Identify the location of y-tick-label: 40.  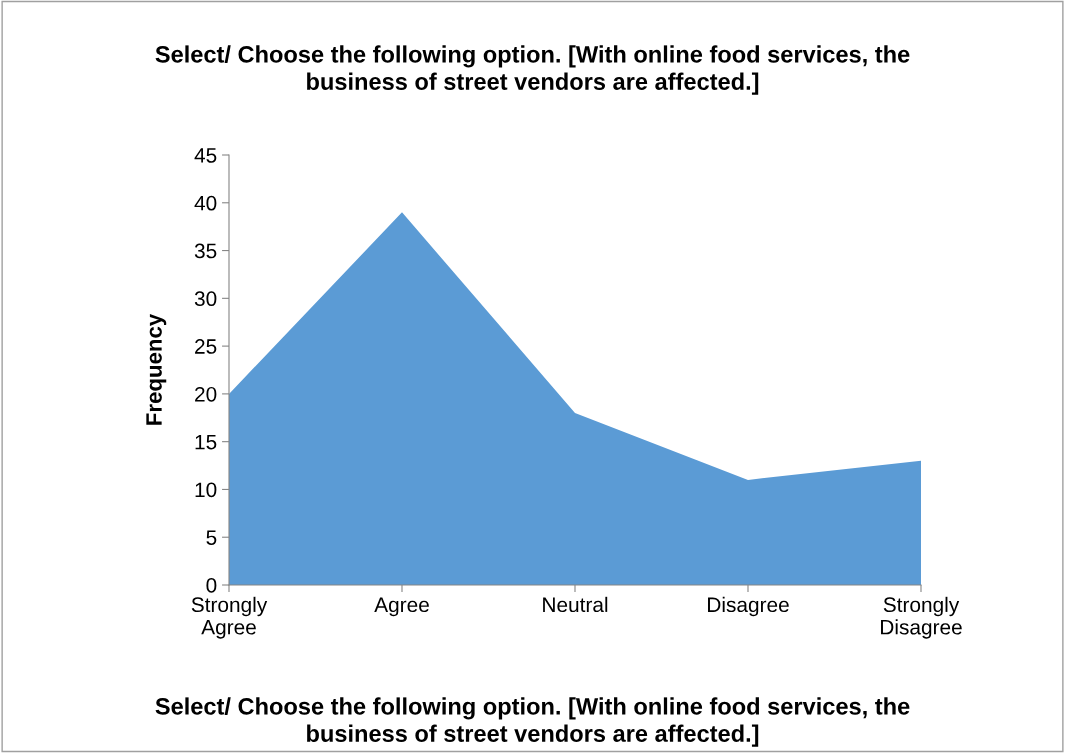
(205, 203).